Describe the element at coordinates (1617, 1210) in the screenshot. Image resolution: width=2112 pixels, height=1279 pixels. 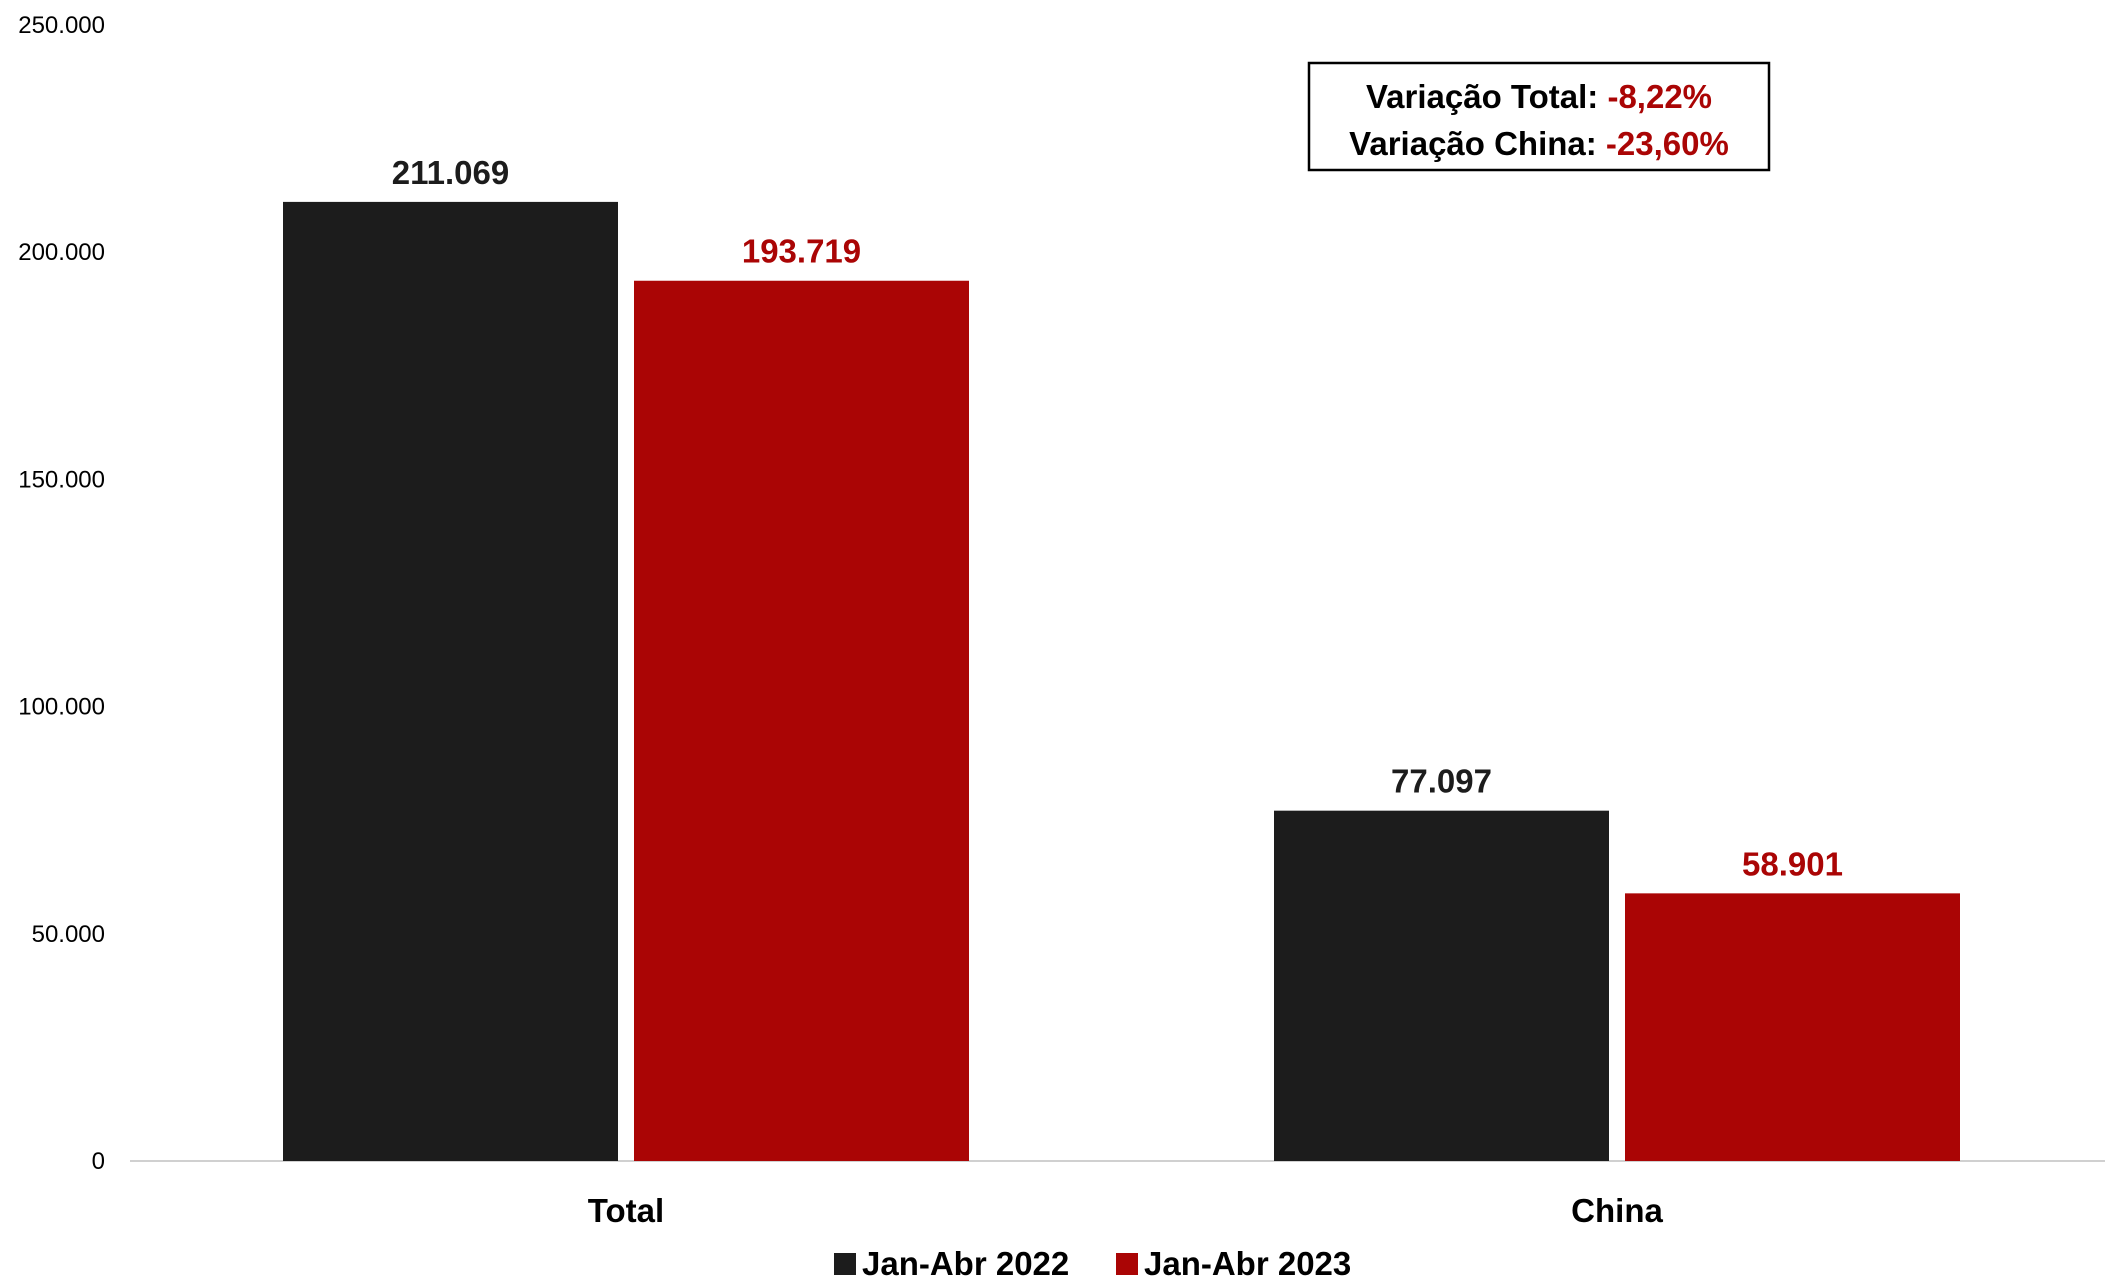
I see `x-tick-label-china: China` at that location.